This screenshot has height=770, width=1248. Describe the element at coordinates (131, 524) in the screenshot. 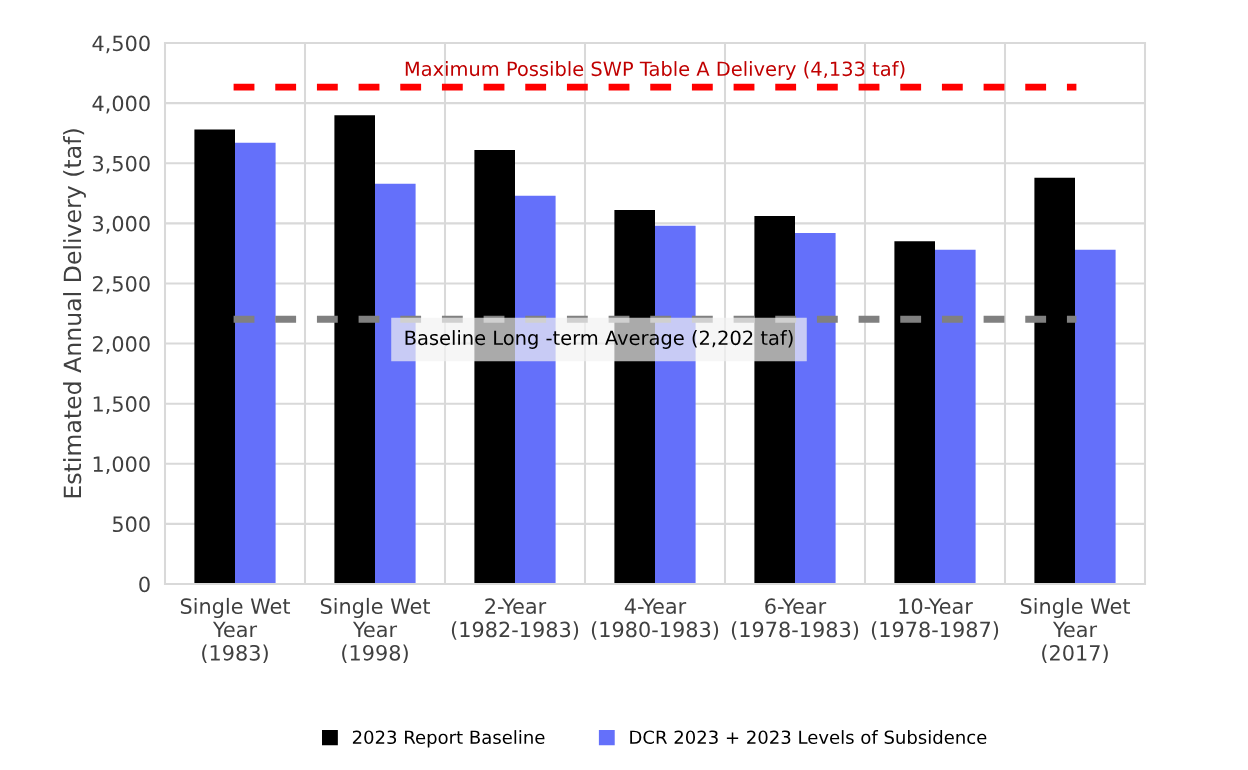

I see `y-tick-label: 500` at that location.